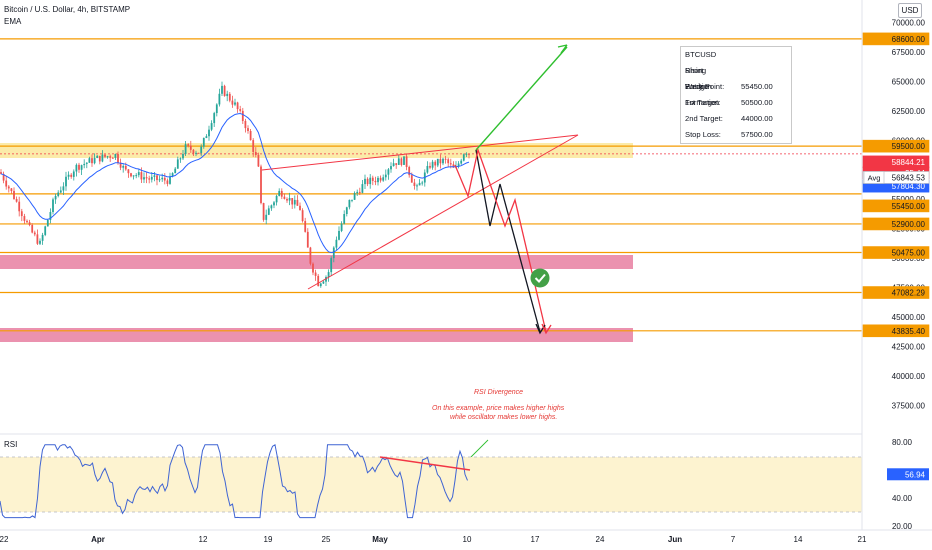  Describe the element at coordinates (420, 152) in the screenshot. I see `wedge-upper-line` at that location.